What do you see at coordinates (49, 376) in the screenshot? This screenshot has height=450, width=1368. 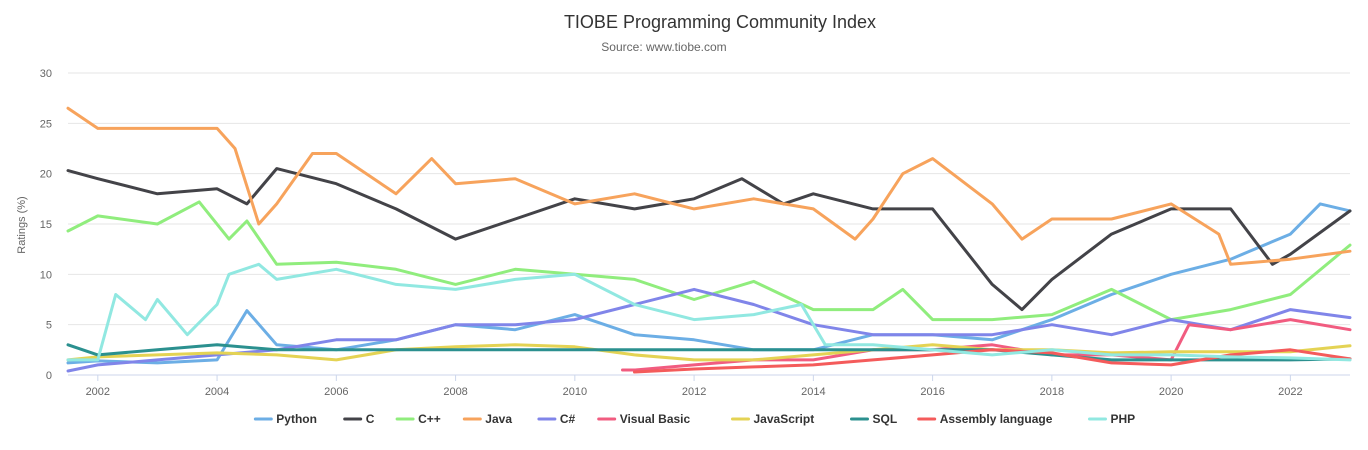 I see `y-tick-label: 0` at bounding box center [49, 376].